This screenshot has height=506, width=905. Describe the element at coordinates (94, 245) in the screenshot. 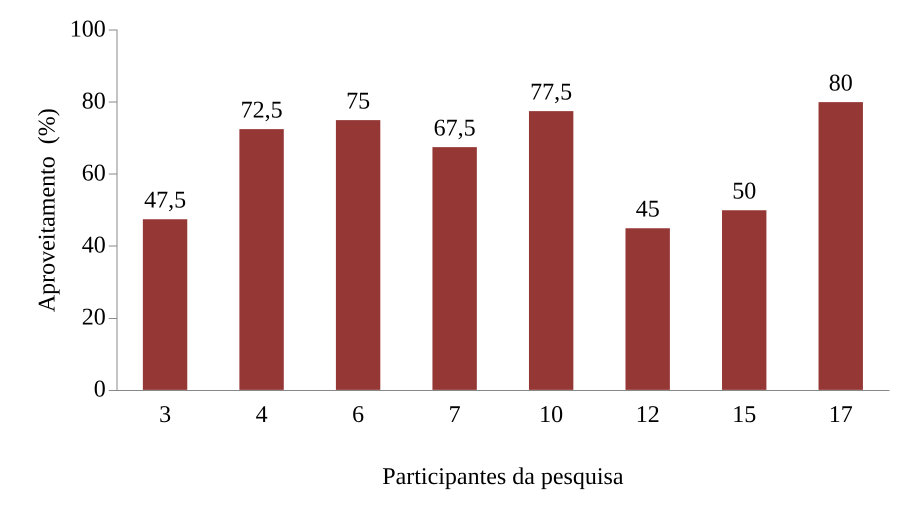

I see `y-tick-label: 40` at that location.